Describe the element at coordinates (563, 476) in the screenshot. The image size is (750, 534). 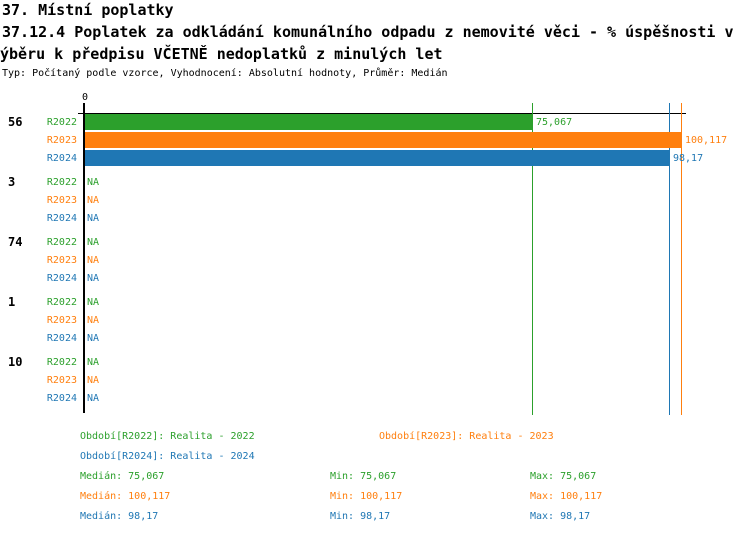
I see `stat-max-r2022: Max: 75,067` at that location.